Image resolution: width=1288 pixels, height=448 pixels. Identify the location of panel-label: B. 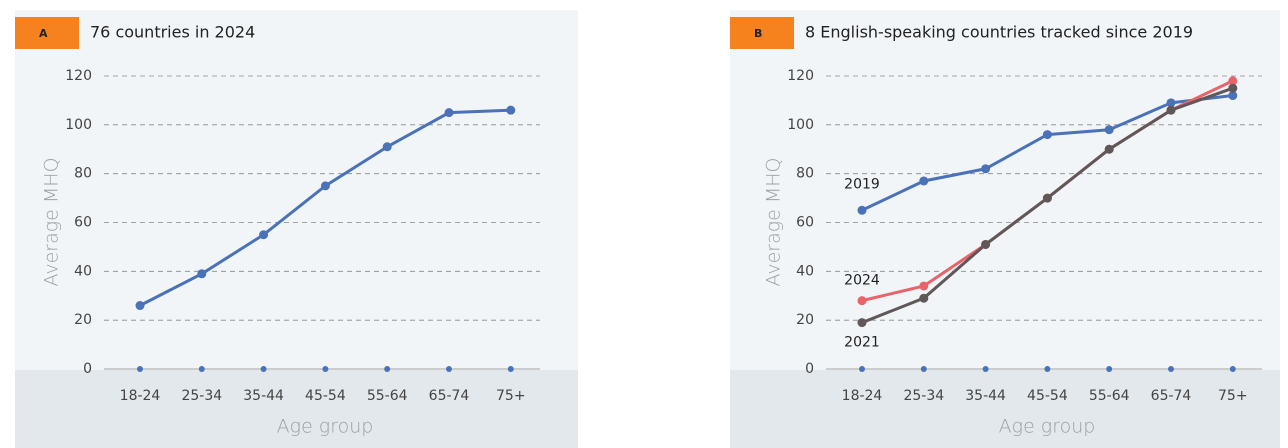
(758, 33).